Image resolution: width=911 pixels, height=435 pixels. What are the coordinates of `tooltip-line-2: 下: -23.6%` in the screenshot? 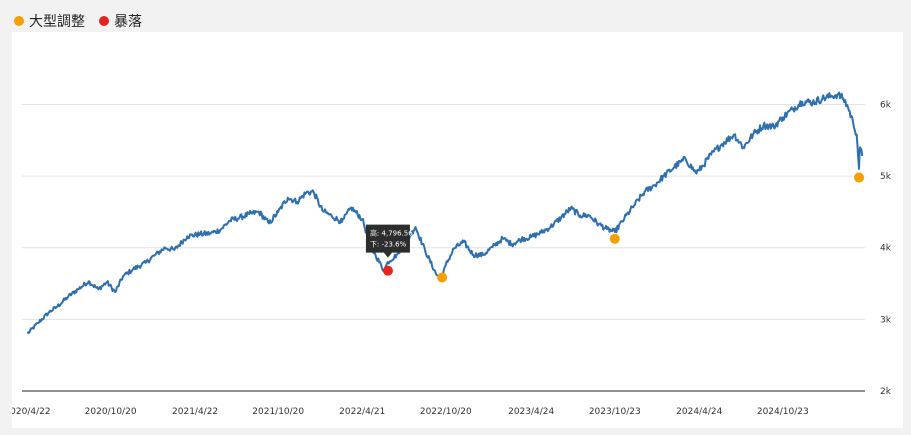 It's located at (388, 245).